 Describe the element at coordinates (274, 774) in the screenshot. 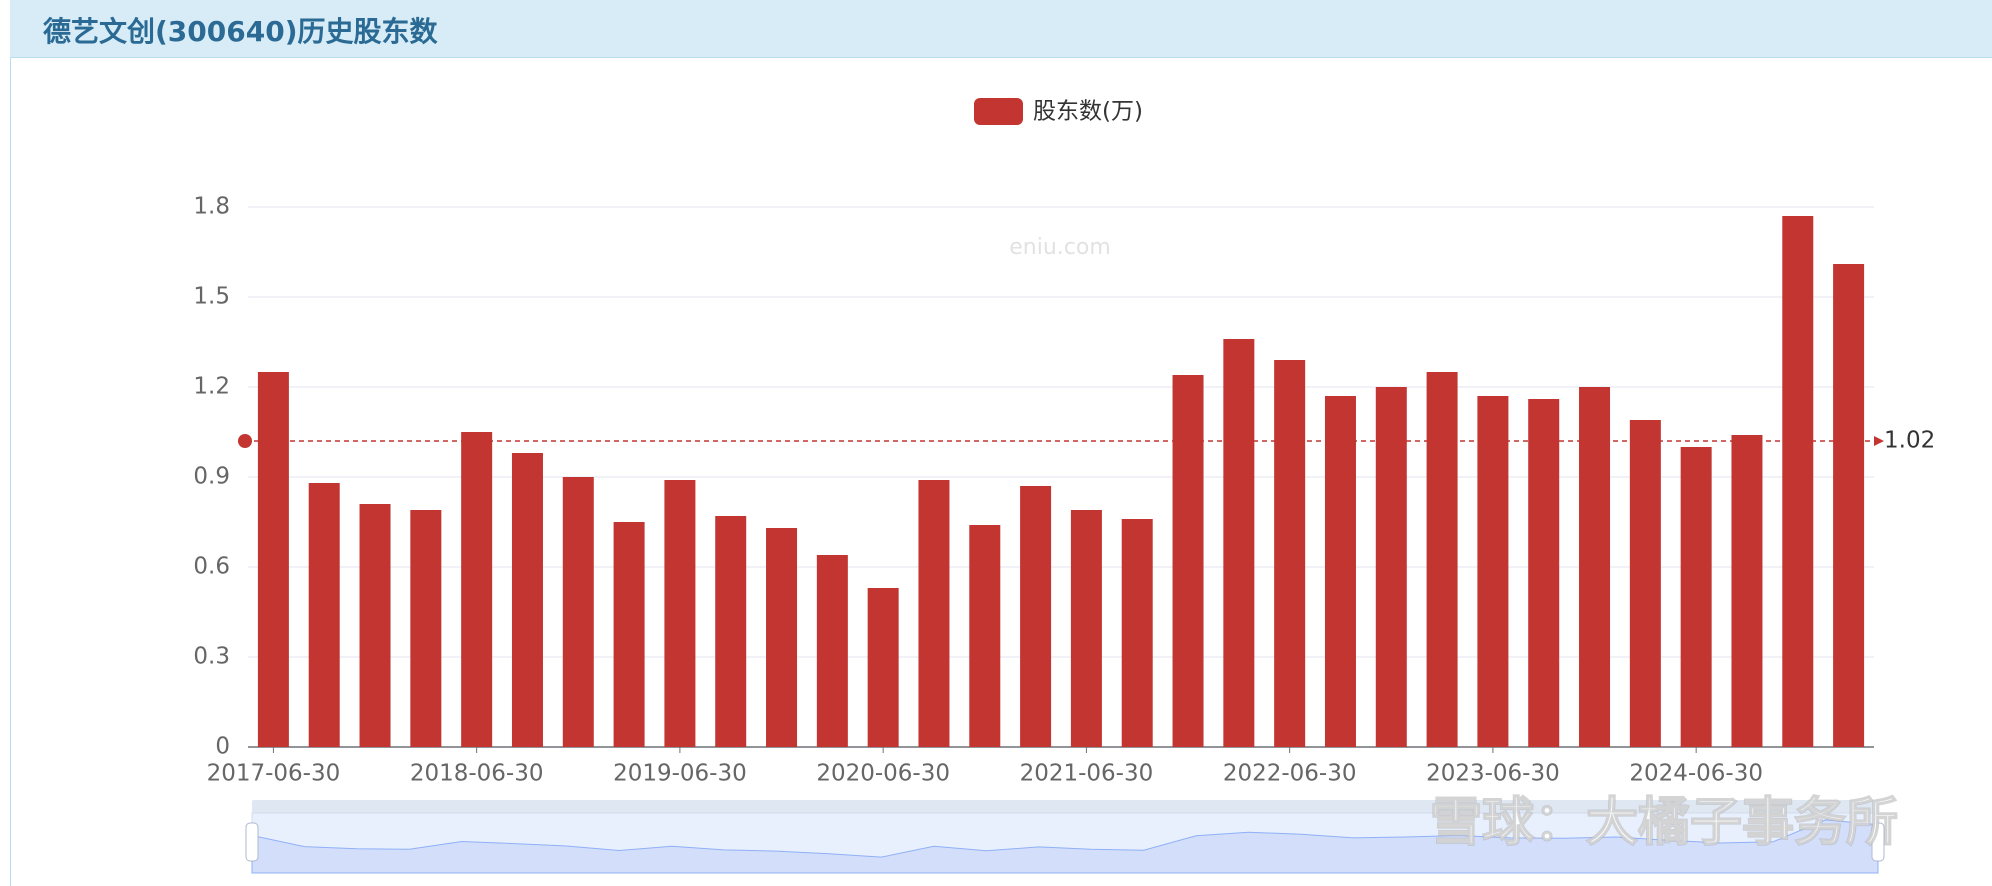

I see `x-tick-label: 2017-06-30` at that location.